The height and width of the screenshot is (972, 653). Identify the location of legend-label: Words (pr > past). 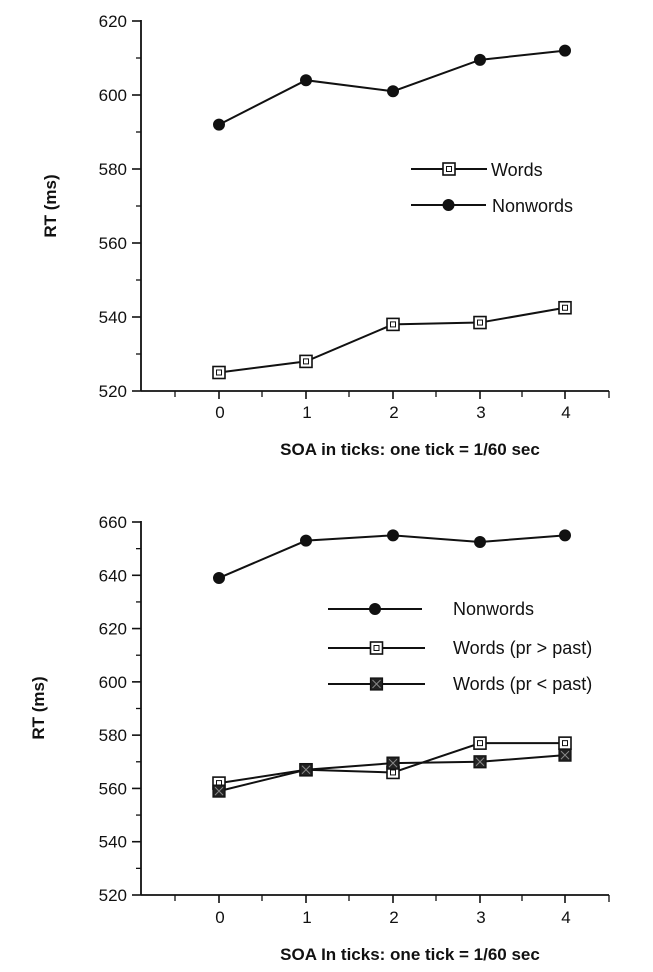
(522, 648).